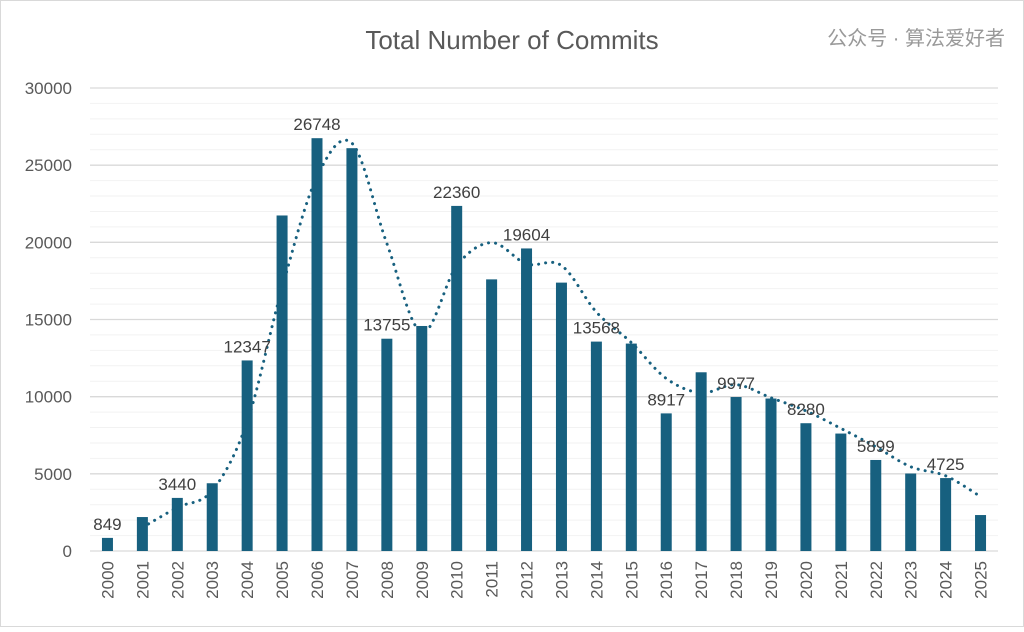 Image resolution: width=1024 pixels, height=632 pixels. I want to click on bar-2005, so click(282, 383).